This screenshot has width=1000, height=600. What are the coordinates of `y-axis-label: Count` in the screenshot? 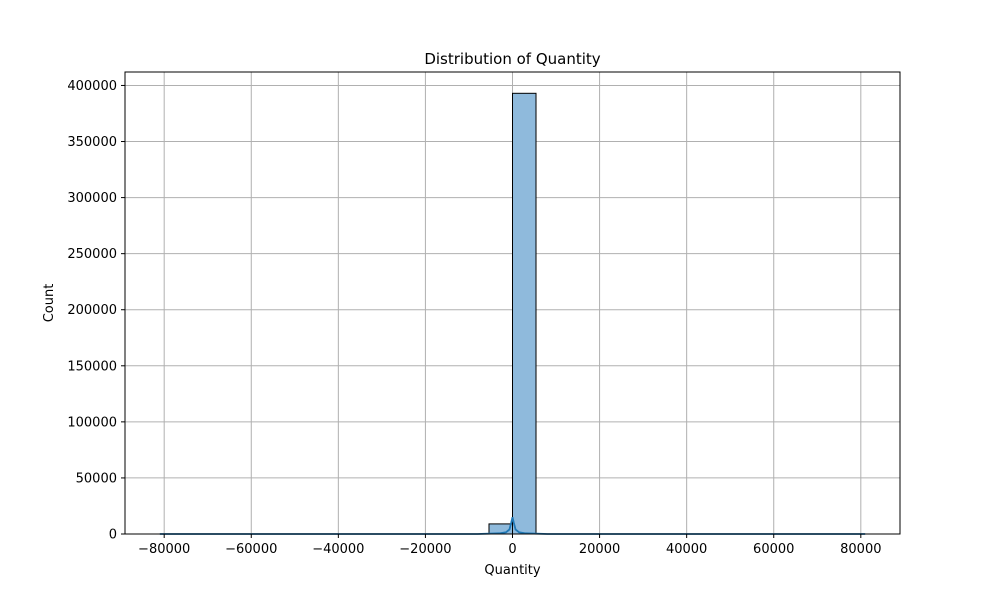 It's located at (49, 303).